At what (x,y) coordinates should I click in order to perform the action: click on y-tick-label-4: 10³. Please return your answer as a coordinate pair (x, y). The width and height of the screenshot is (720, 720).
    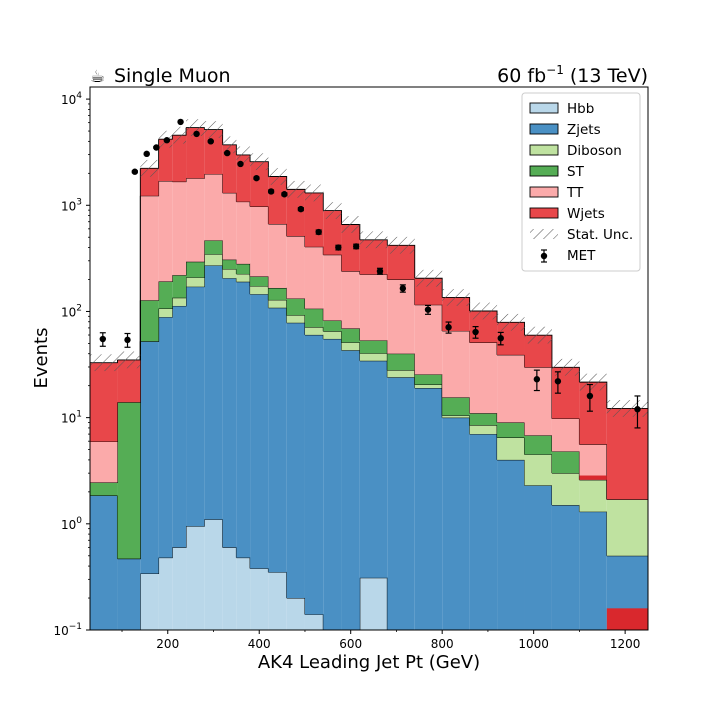
    Looking at the image, I should click on (71, 205).